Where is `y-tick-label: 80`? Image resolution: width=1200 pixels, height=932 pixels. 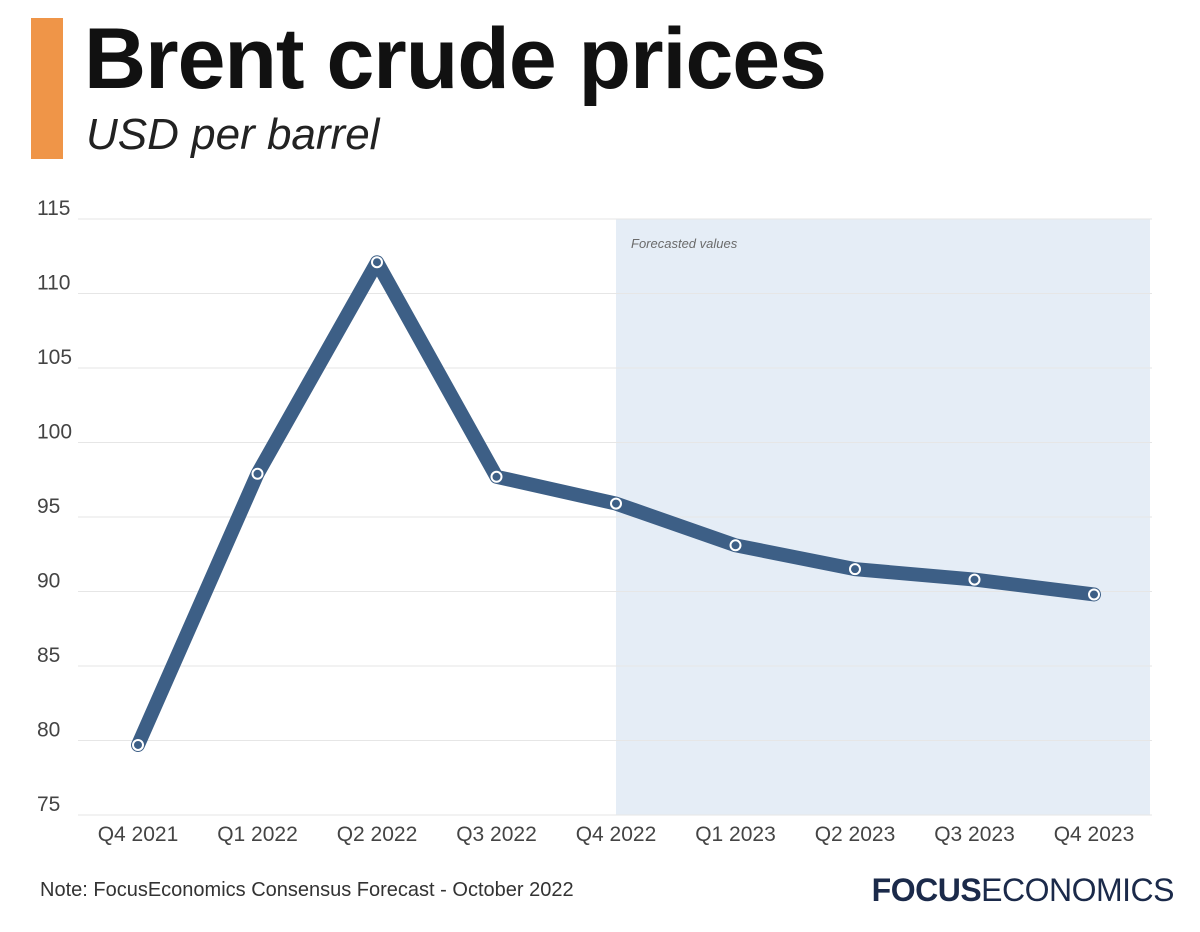 y-tick-label: 80 is located at coordinates (48, 730).